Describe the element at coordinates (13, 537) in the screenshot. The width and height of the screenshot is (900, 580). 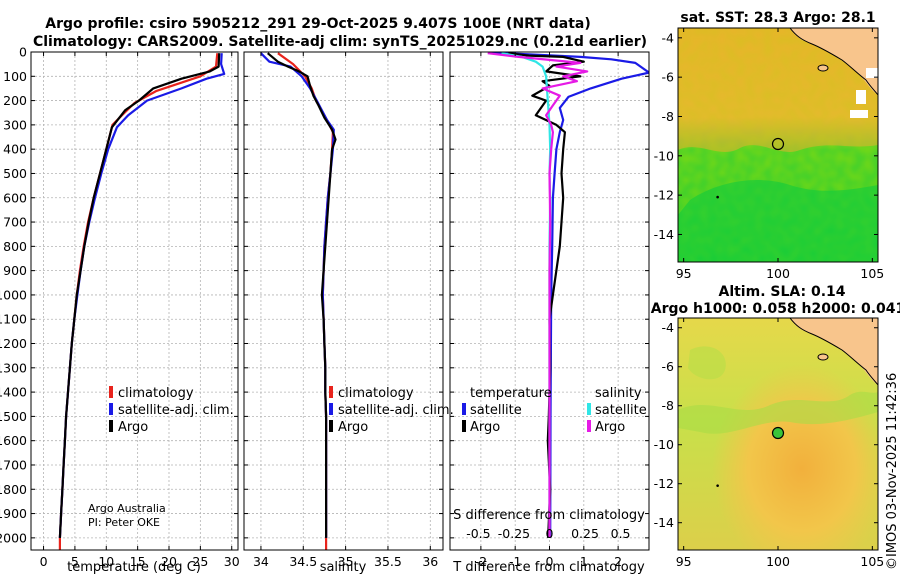
I see `y-tick-label: 2000` at that location.